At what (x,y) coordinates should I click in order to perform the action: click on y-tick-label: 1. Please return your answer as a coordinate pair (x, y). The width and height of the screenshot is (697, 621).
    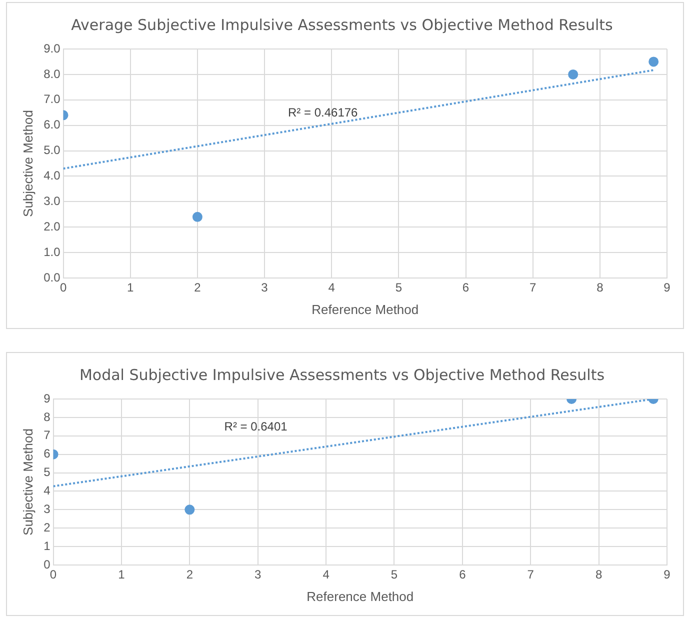
    Looking at the image, I should click on (47, 545).